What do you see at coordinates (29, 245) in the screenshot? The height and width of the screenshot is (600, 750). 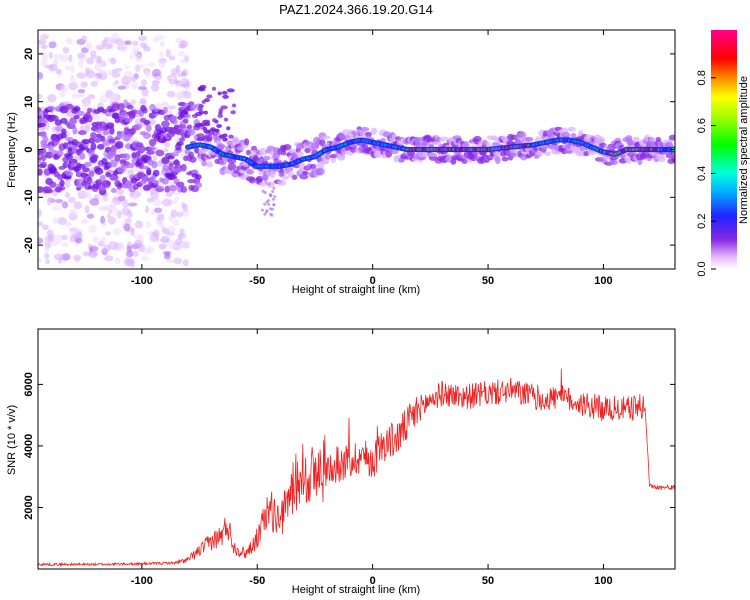 I see `y-tick-label: -20` at bounding box center [29, 245].